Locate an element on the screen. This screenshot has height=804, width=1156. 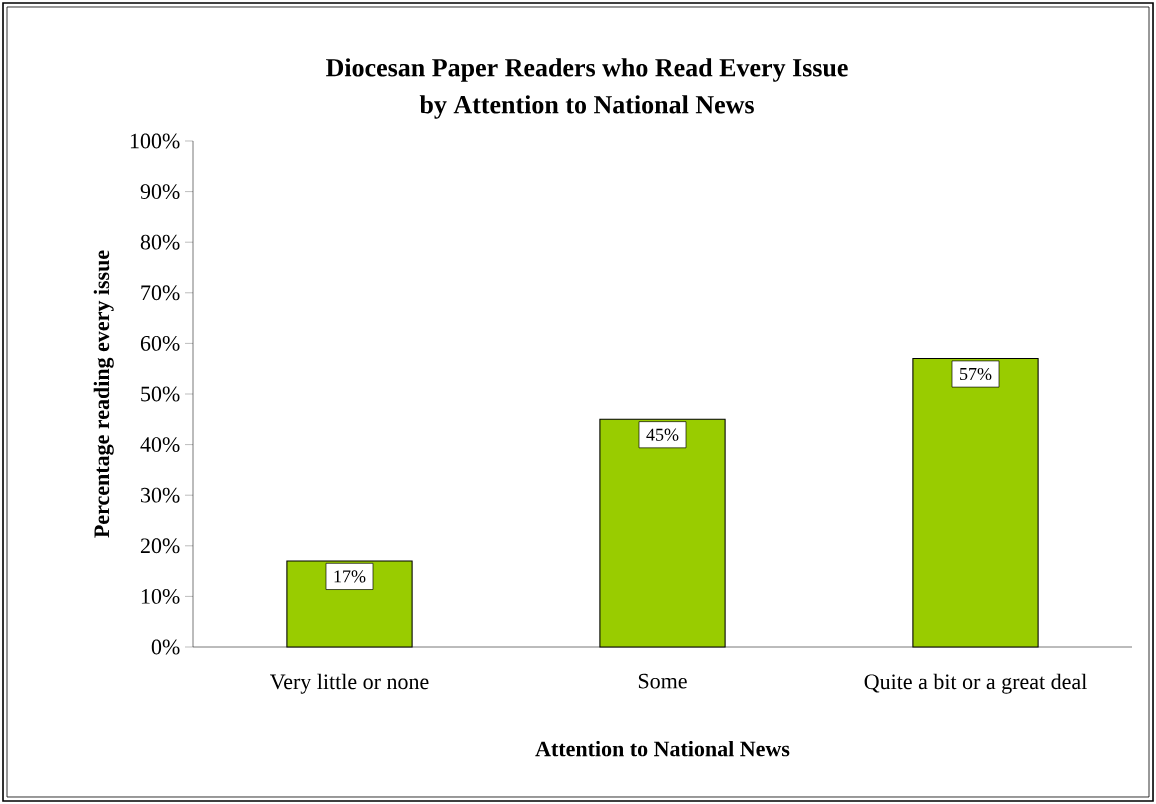
data-label: 57% is located at coordinates (976, 374).